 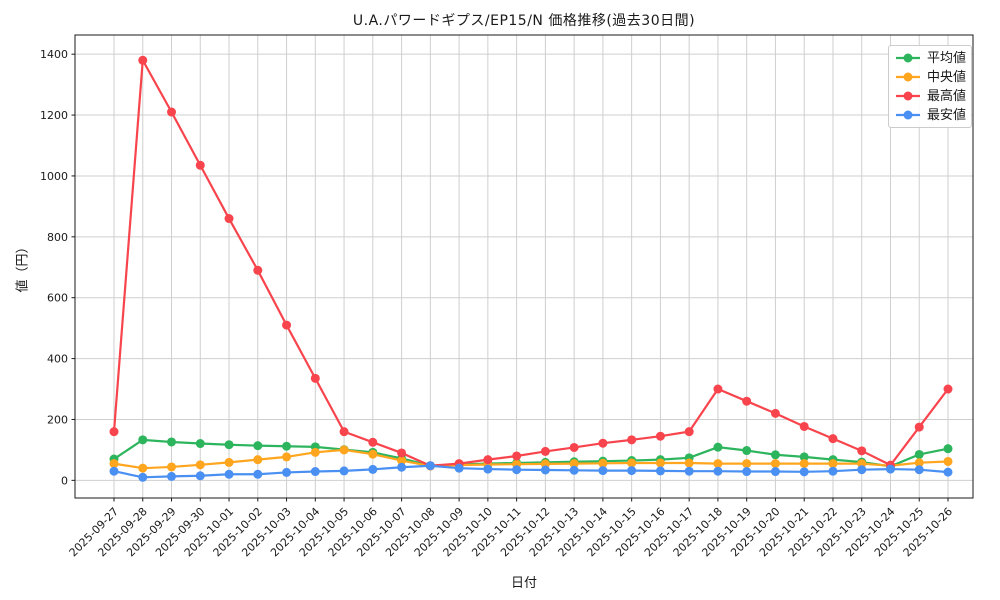 What do you see at coordinates (54, 115) in the screenshot?
I see `svg-text: 1200` at bounding box center [54, 115].